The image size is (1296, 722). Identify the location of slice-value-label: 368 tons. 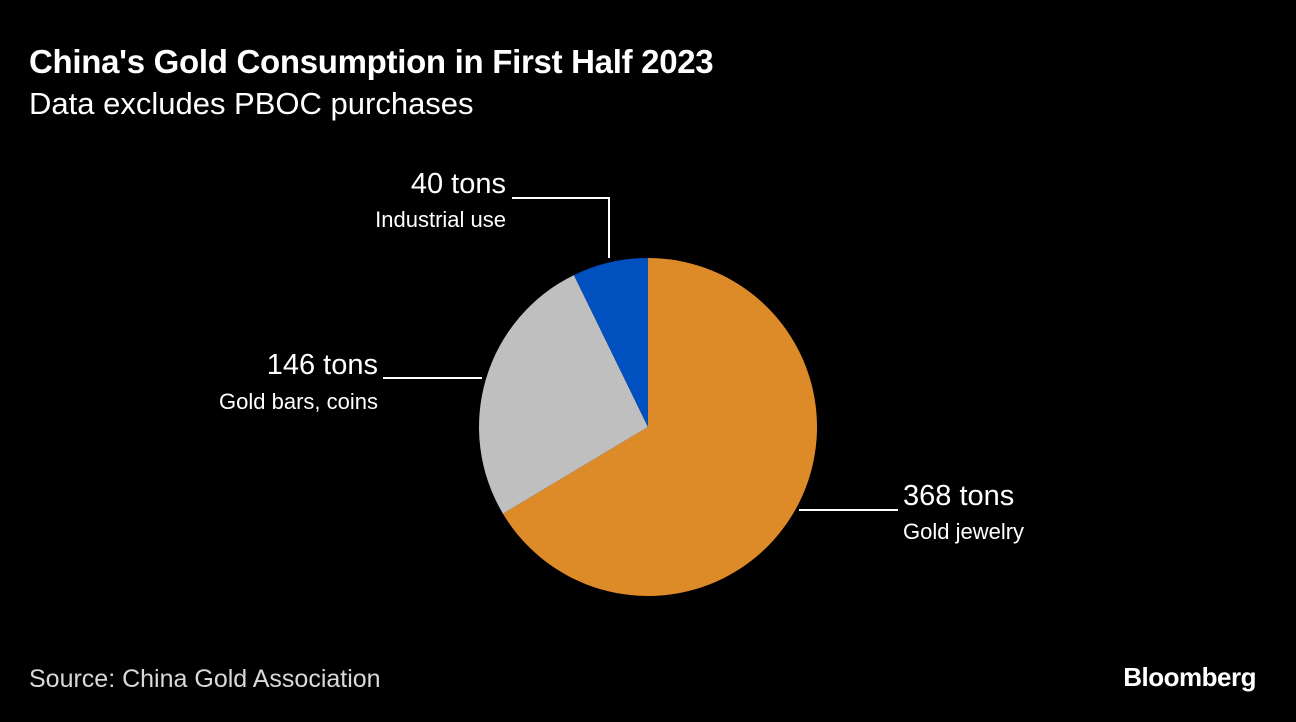
(958, 496).